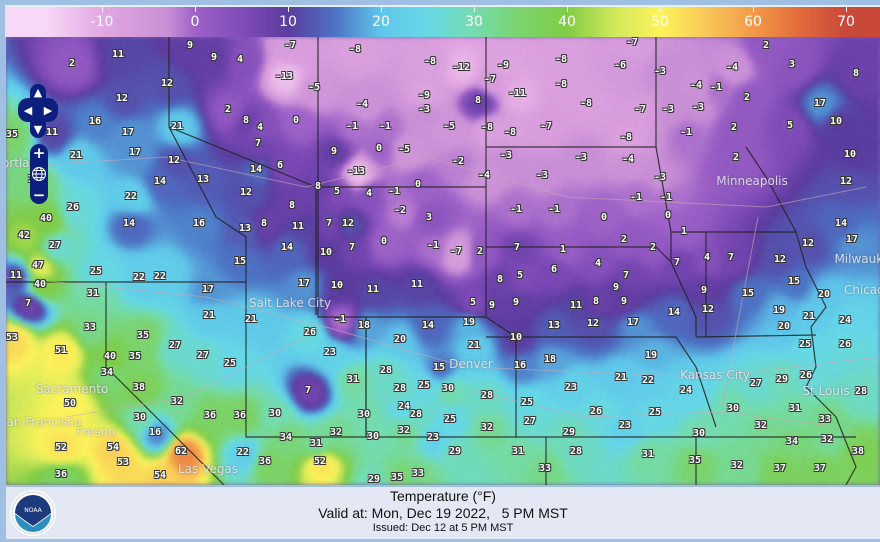  I want to click on city-label: Chicago, so click(861, 290).